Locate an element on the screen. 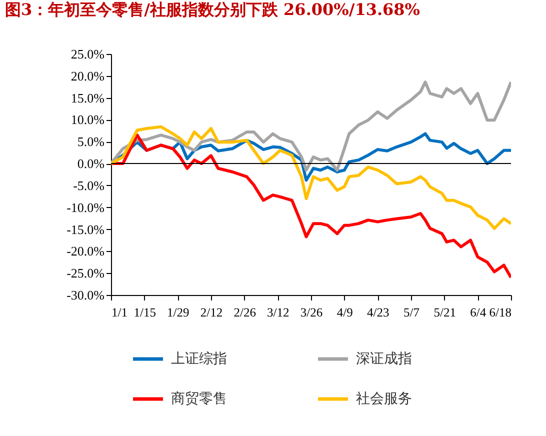 The image size is (546, 436). y-tick-label: -30.0% is located at coordinates (85, 295).